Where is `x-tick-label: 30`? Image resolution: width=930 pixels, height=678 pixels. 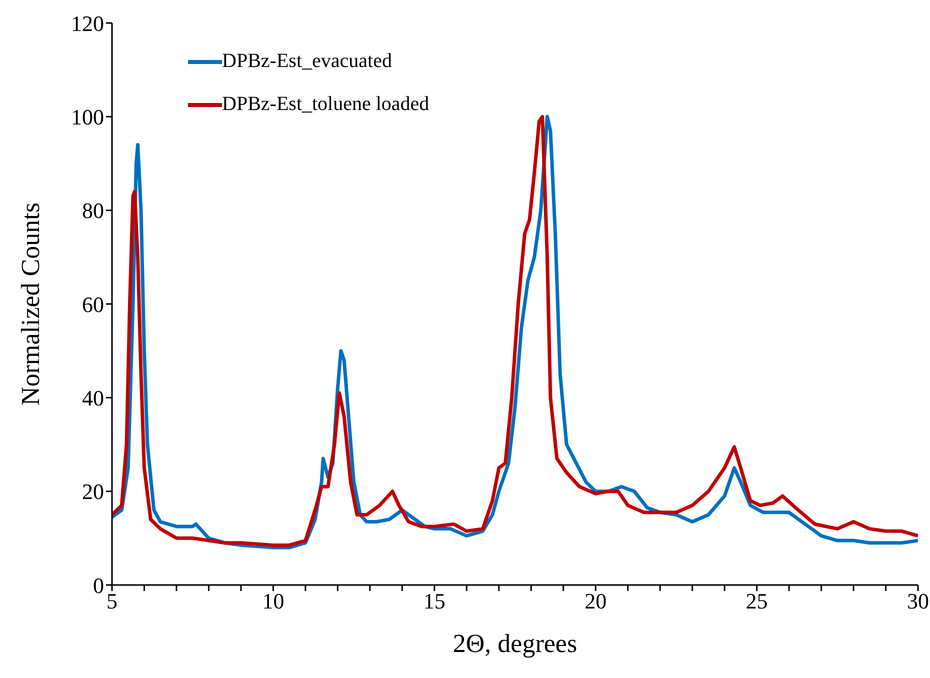
x-tick-label: 30 is located at coordinates (918, 601).